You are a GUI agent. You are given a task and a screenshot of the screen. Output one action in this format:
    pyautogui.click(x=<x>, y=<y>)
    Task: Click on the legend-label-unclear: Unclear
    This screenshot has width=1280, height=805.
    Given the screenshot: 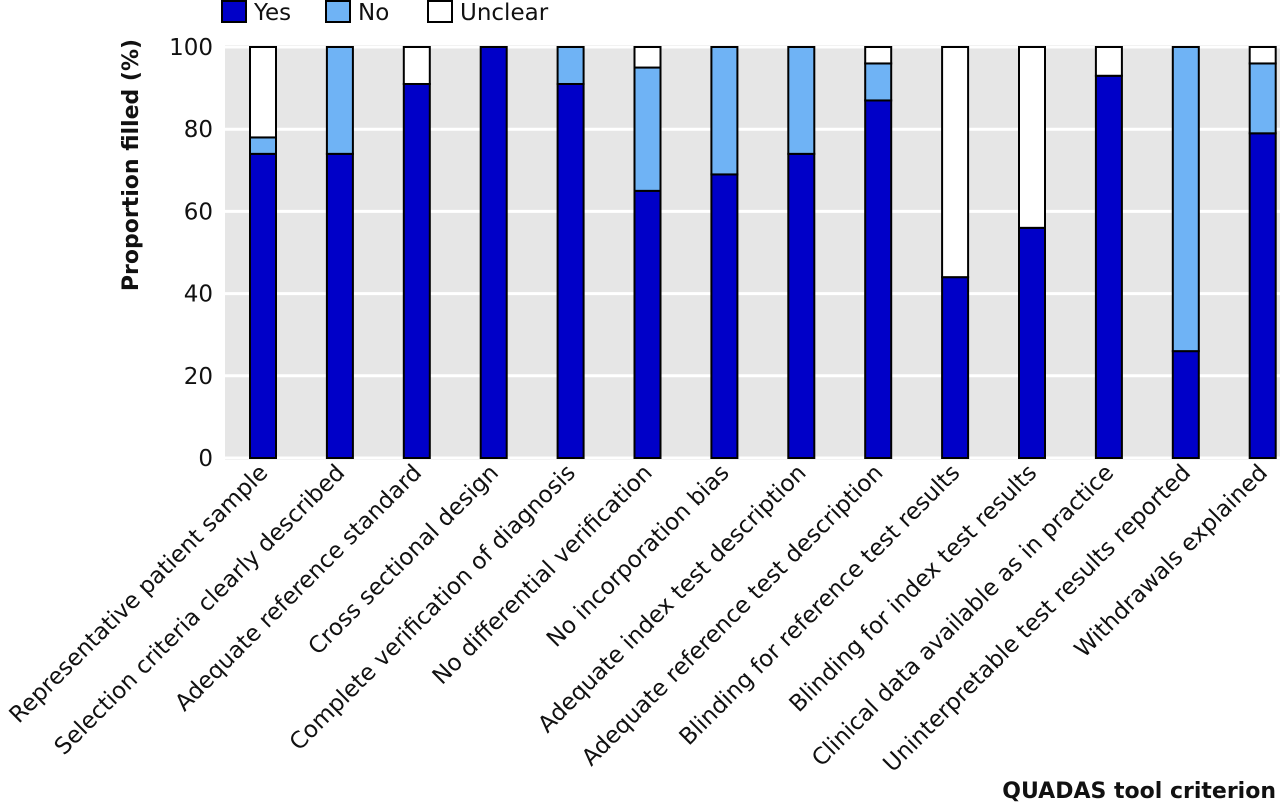 What is the action you would take?
    pyautogui.click(x=504, y=13)
    